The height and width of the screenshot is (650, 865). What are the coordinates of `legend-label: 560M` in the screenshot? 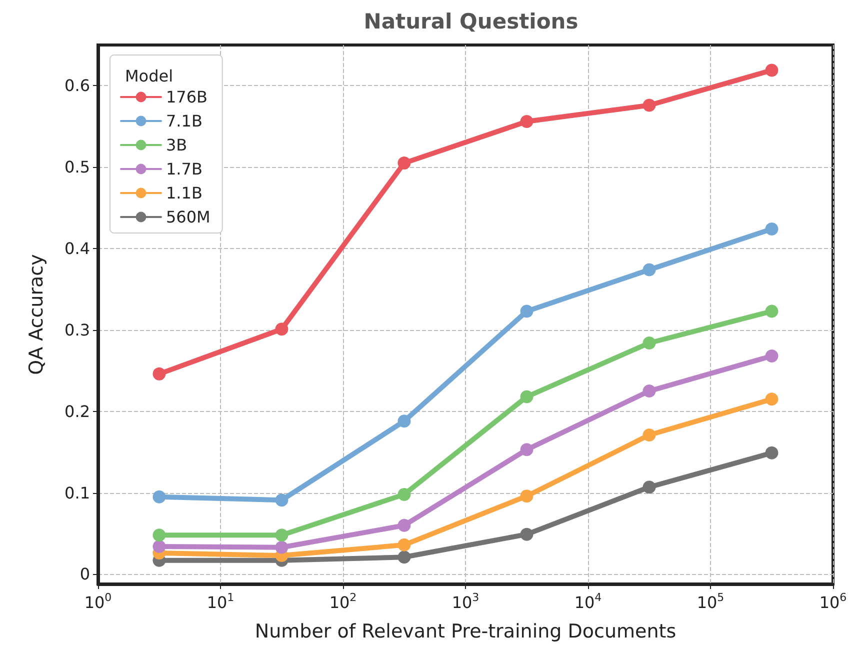 It's located at (188, 217).